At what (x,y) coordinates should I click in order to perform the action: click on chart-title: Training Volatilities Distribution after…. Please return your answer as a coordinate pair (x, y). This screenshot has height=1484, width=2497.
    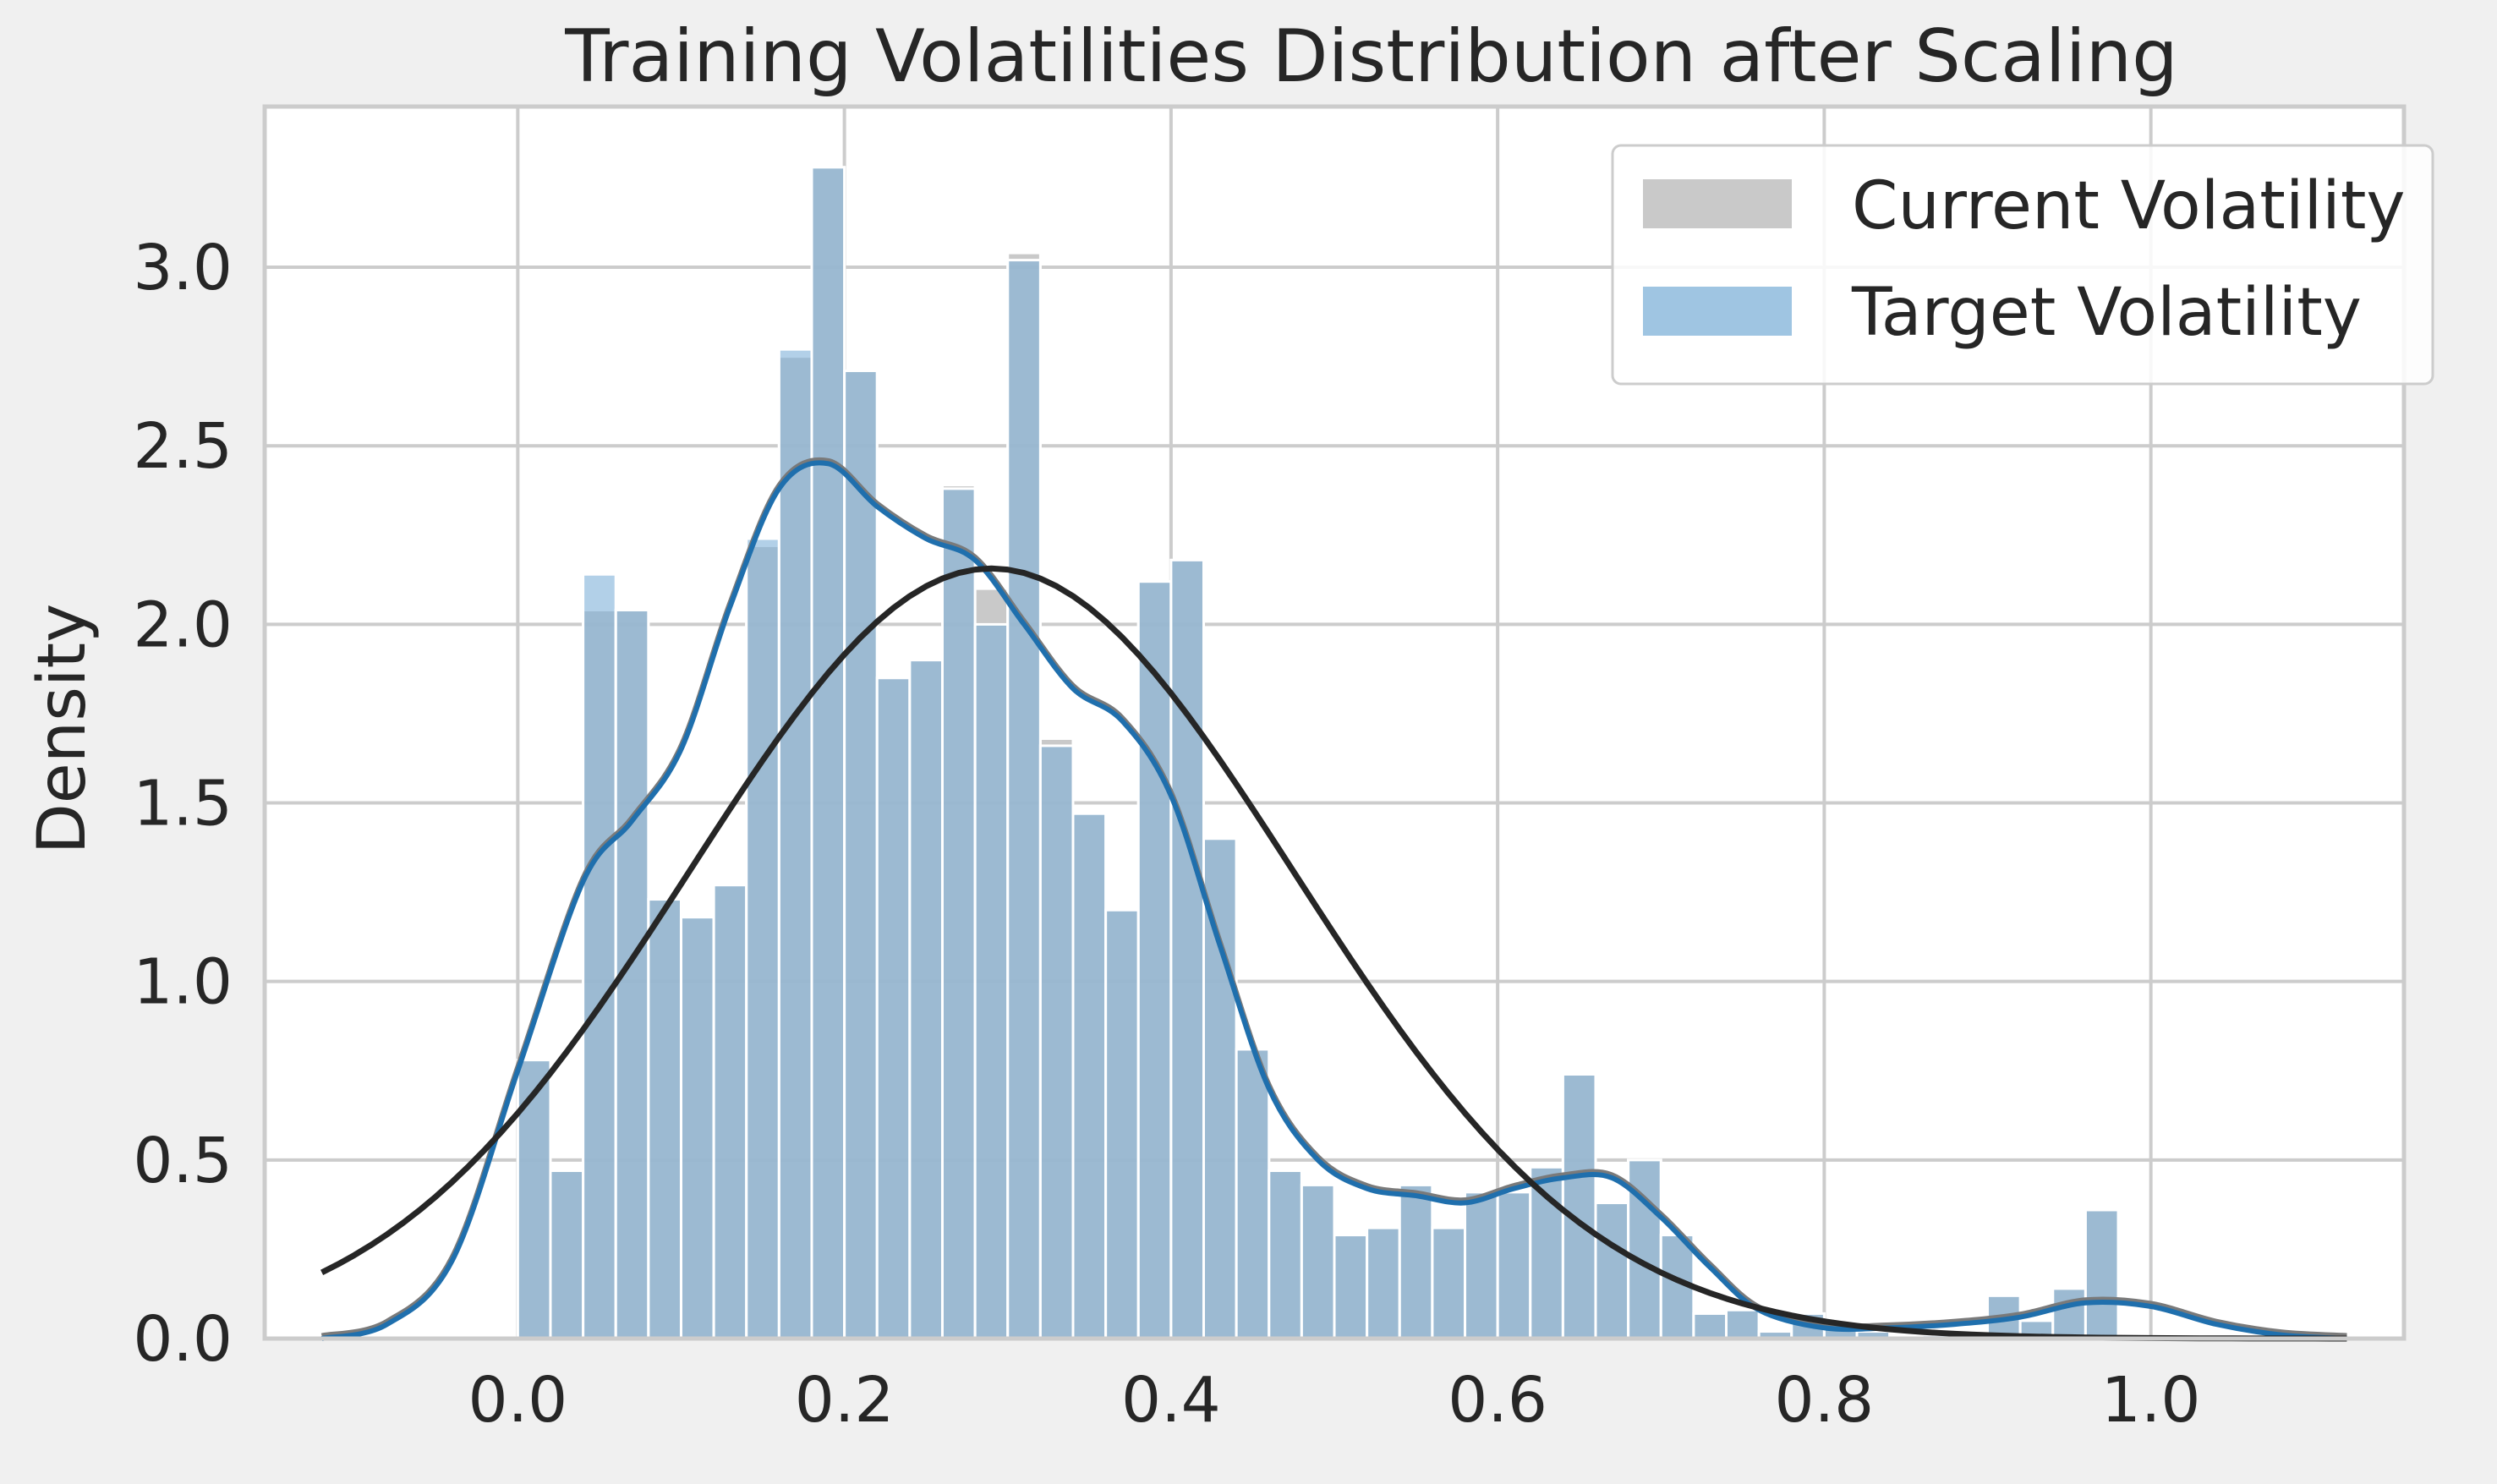
    Looking at the image, I should click on (1370, 56).